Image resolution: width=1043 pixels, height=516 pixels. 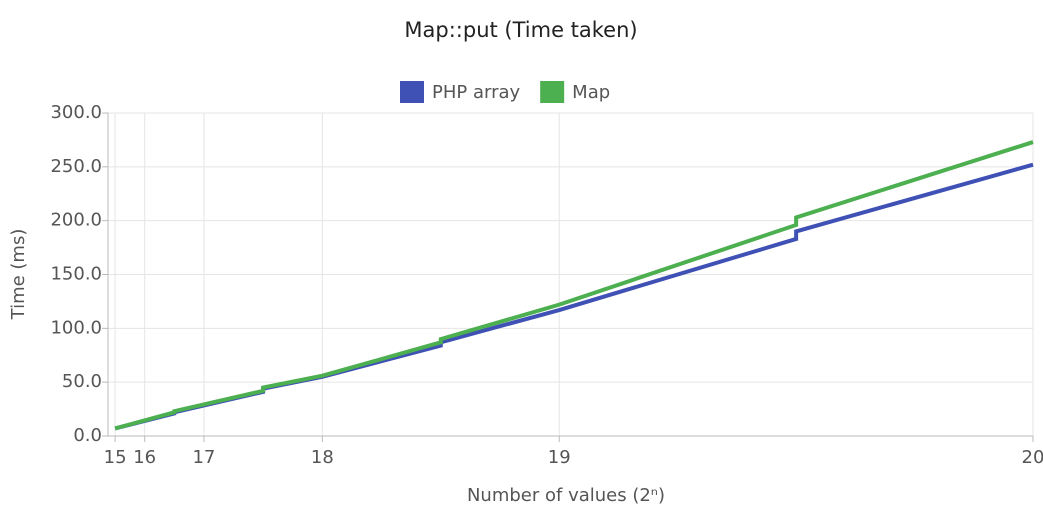 What do you see at coordinates (520, 30) in the screenshot?
I see `chart-title: Map::put (Time taken)` at bounding box center [520, 30].